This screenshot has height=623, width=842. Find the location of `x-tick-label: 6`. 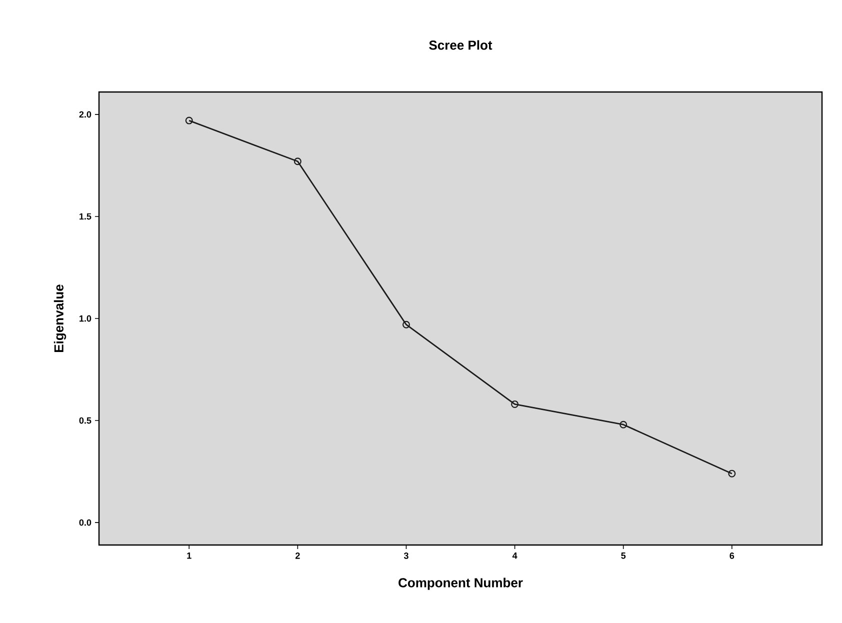

x-tick-label: 6 is located at coordinates (732, 555).